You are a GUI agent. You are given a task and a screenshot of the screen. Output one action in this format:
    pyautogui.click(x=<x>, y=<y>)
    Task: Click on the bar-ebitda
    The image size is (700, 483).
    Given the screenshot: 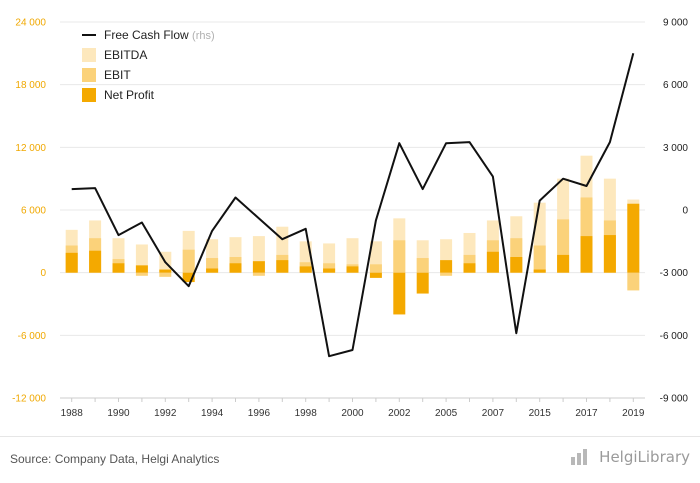 What is the action you would take?
    pyautogui.click(x=352, y=255)
    